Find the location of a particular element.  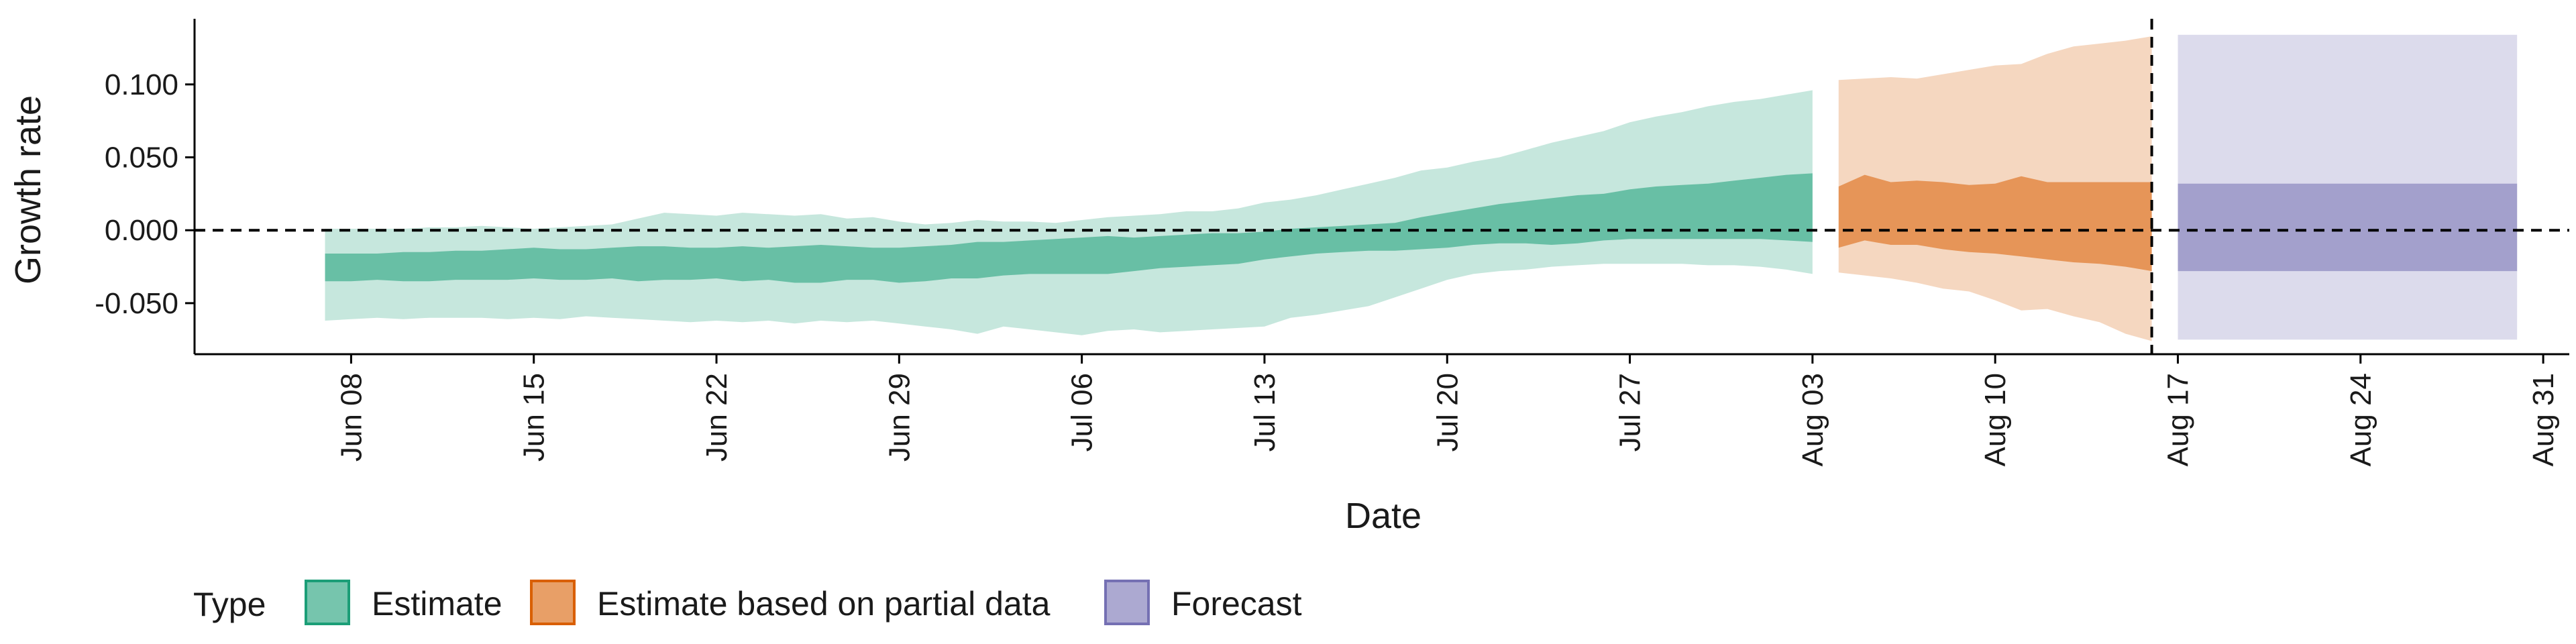

y-tick-label: 0.000 is located at coordinates (141, 230).